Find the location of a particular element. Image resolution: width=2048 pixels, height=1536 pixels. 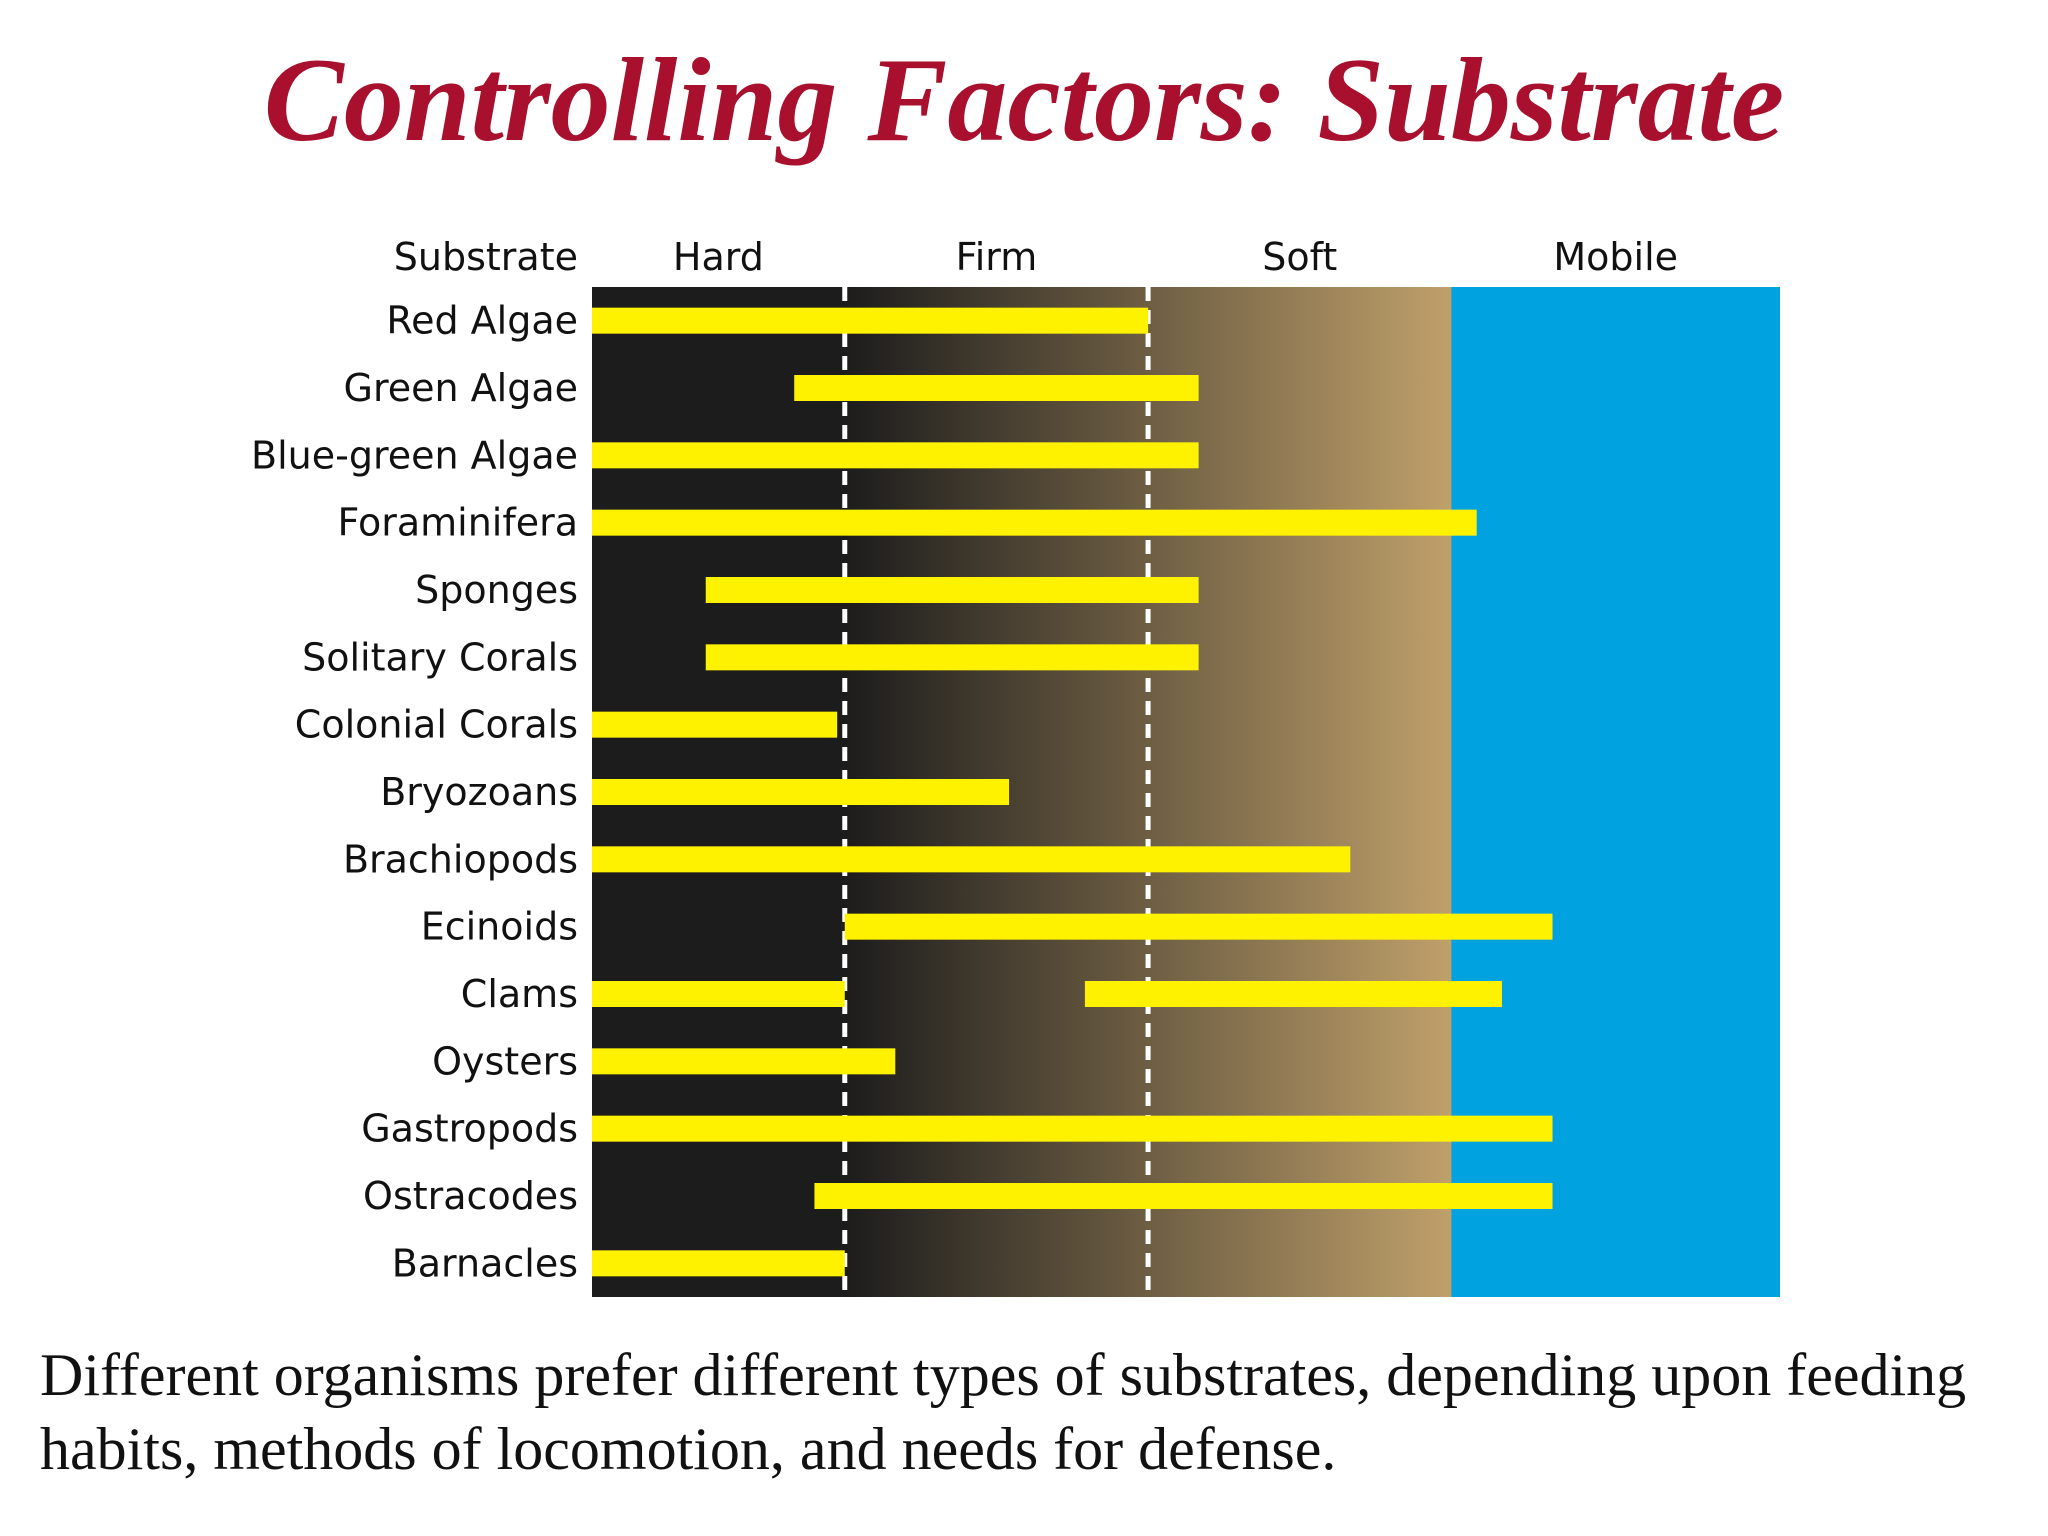

mobile-zone-band is located at coordinates (1615, 792).